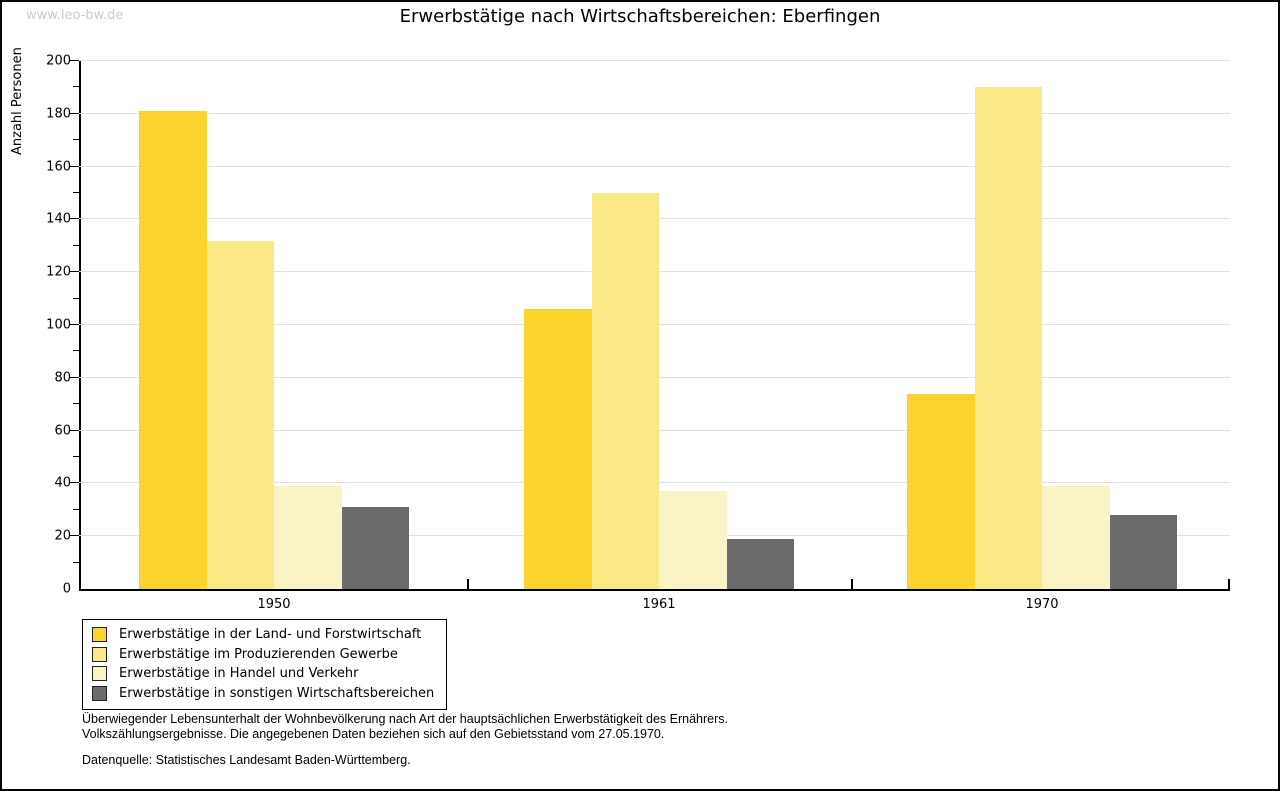 Image resolution: width=1280 pixels, height=791 pixels. Describe the element at coordinates (75, 15) in the screenshot. I see `watermark-url: www.leo-bw.de` at that location.